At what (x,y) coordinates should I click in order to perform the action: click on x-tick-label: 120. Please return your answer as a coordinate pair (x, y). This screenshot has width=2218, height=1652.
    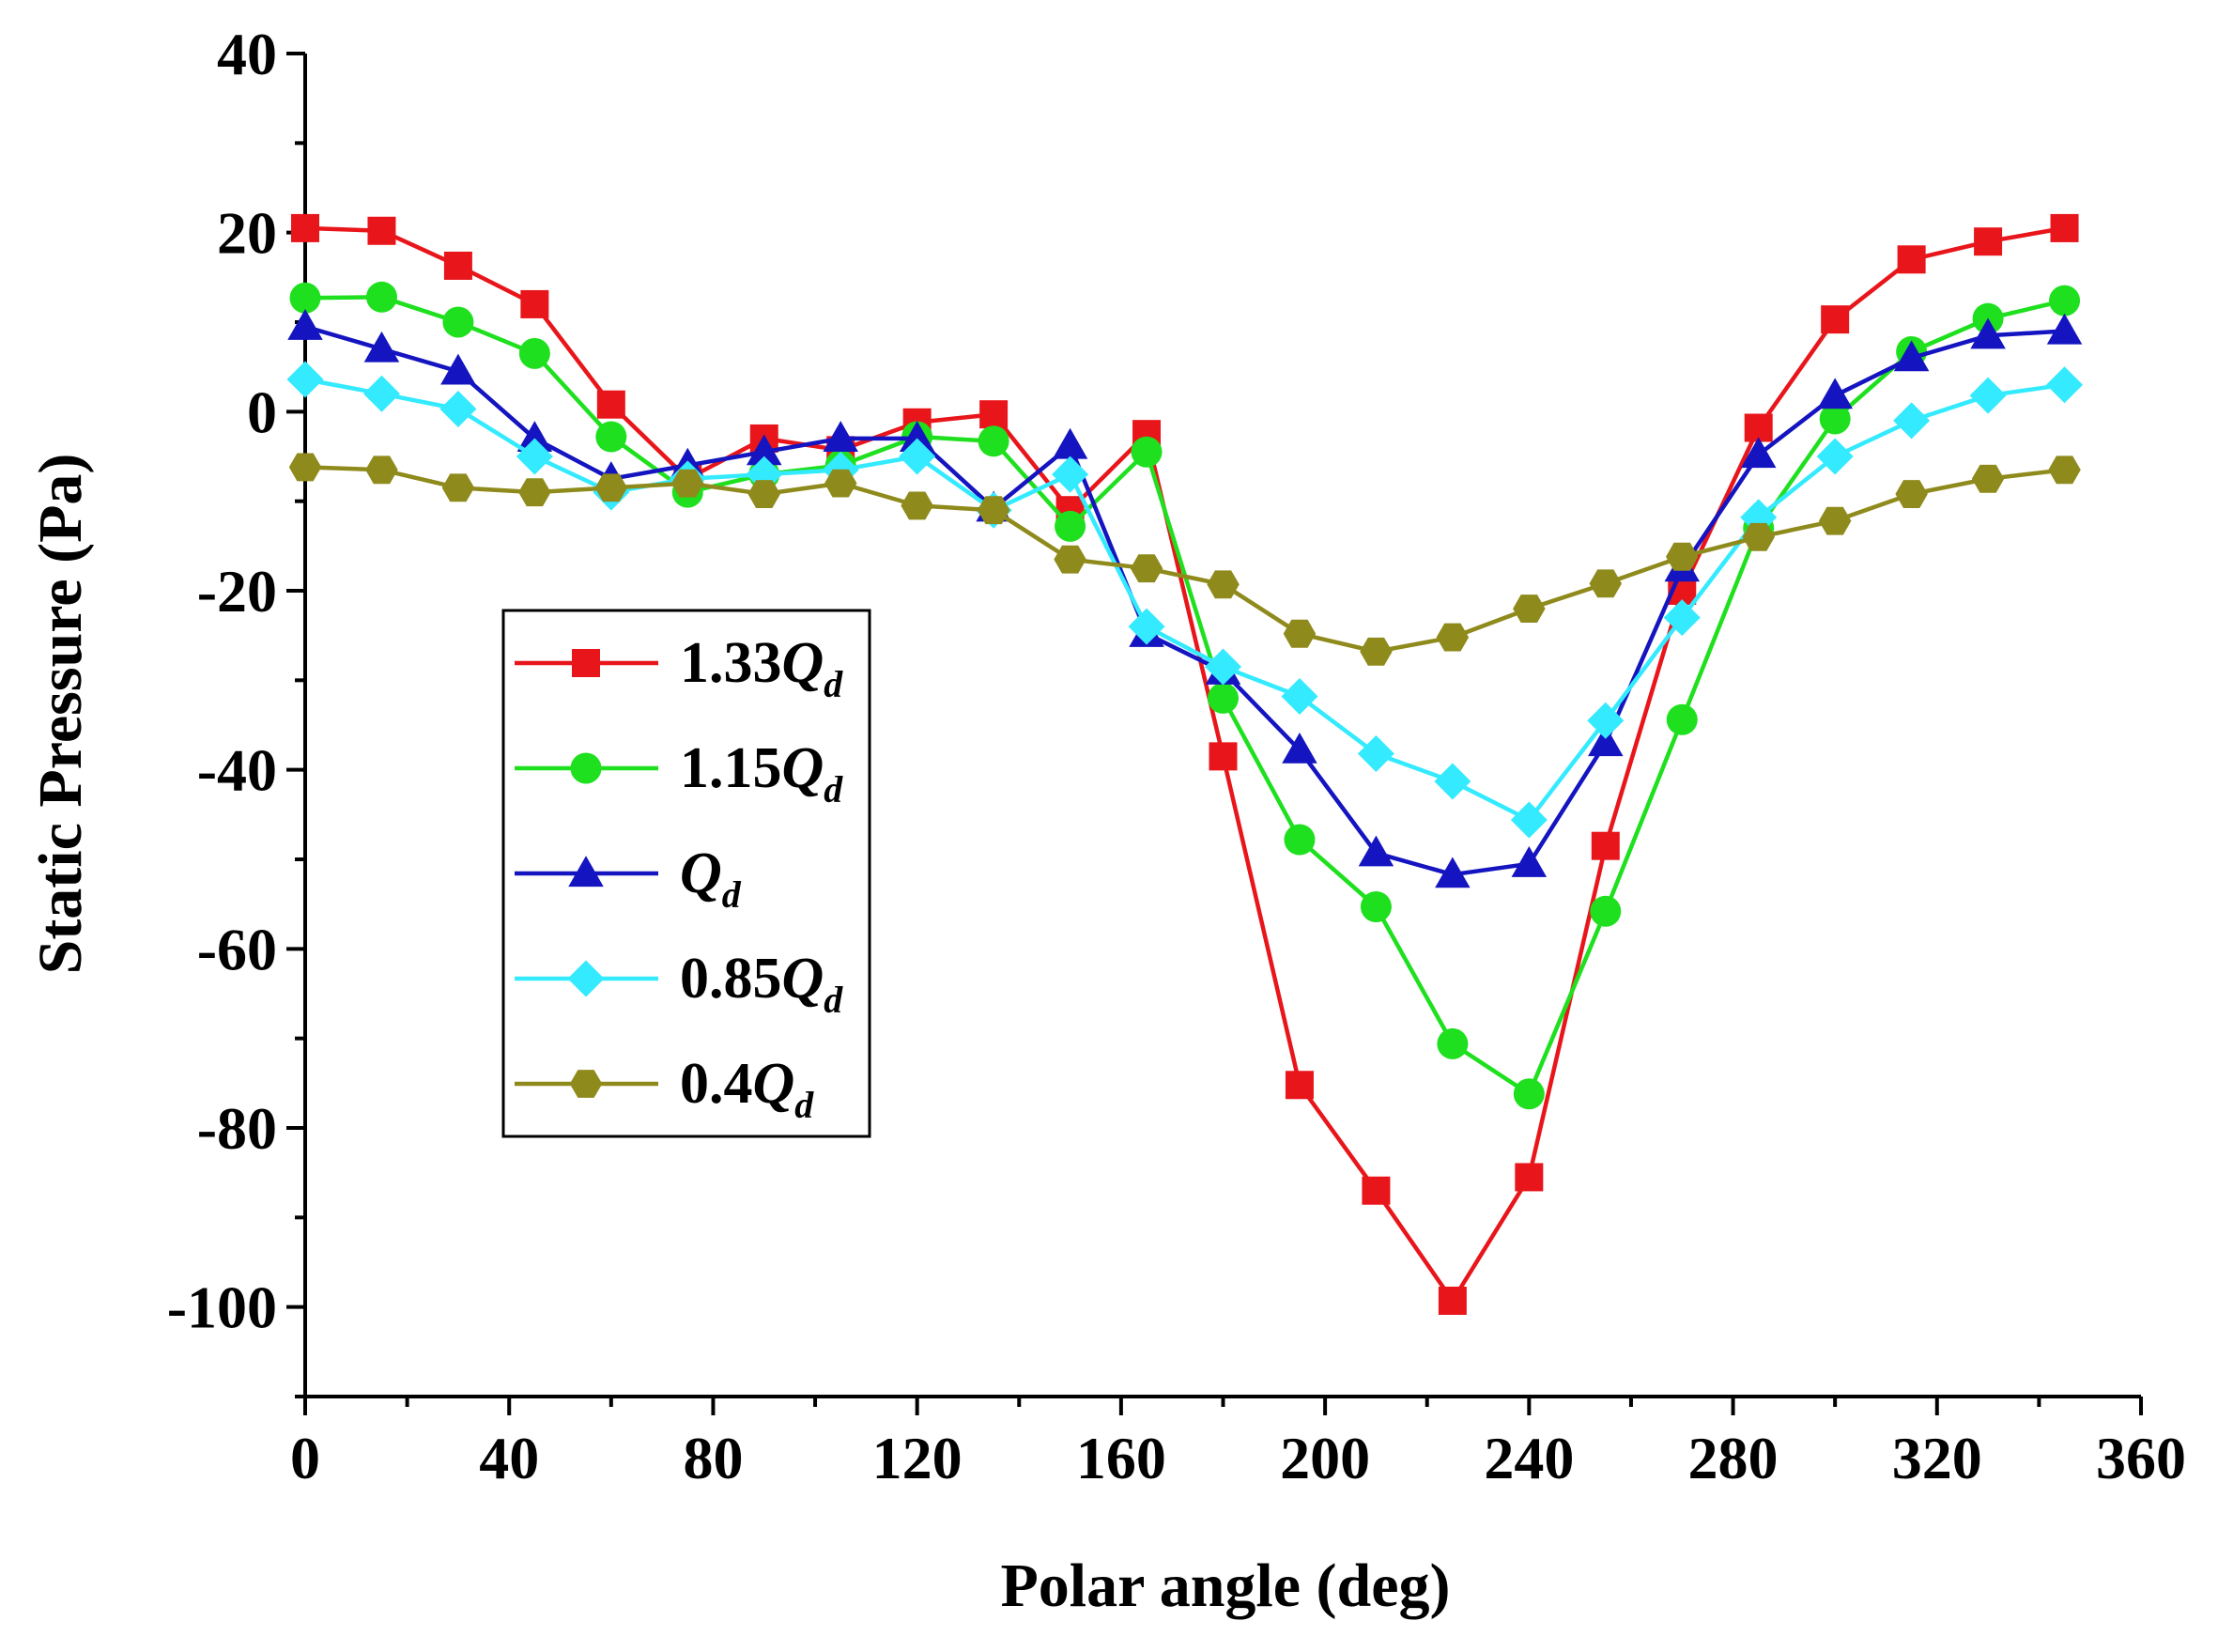
    Looking at the image, I should click on (917, 1458).